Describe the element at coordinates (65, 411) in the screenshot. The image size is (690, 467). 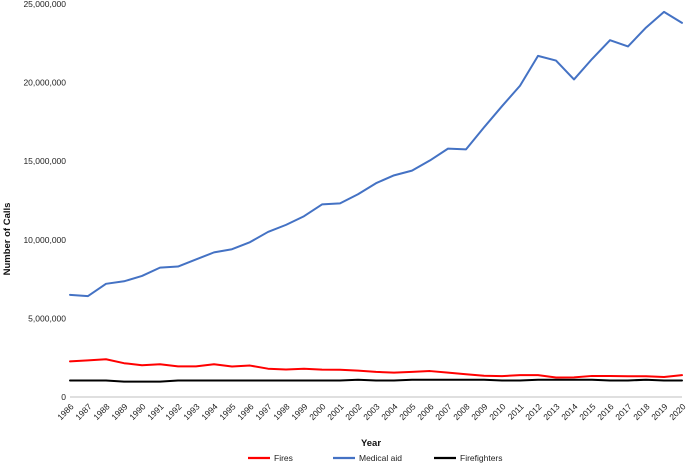
I see `x-tick-label: 1986` at that location.